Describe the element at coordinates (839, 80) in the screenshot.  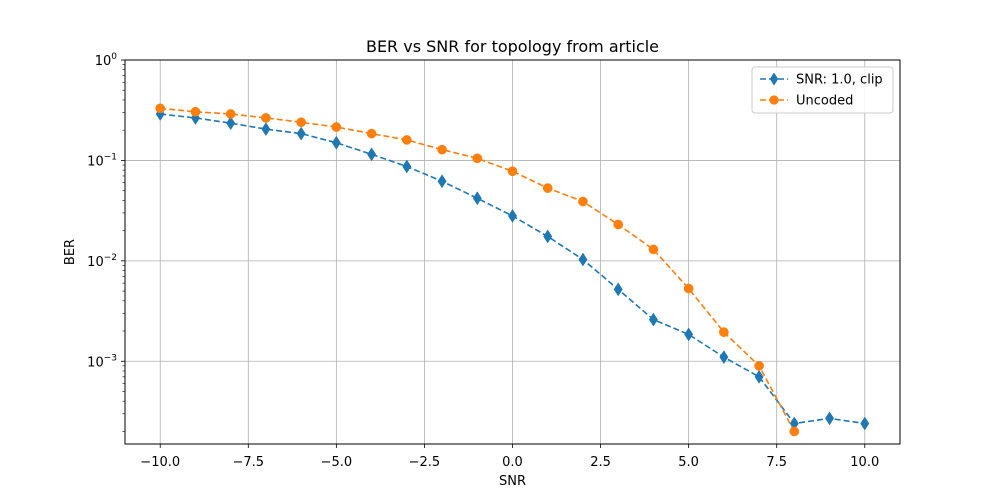
I see `legend-label: SNR: 1.0, clip` at that location.